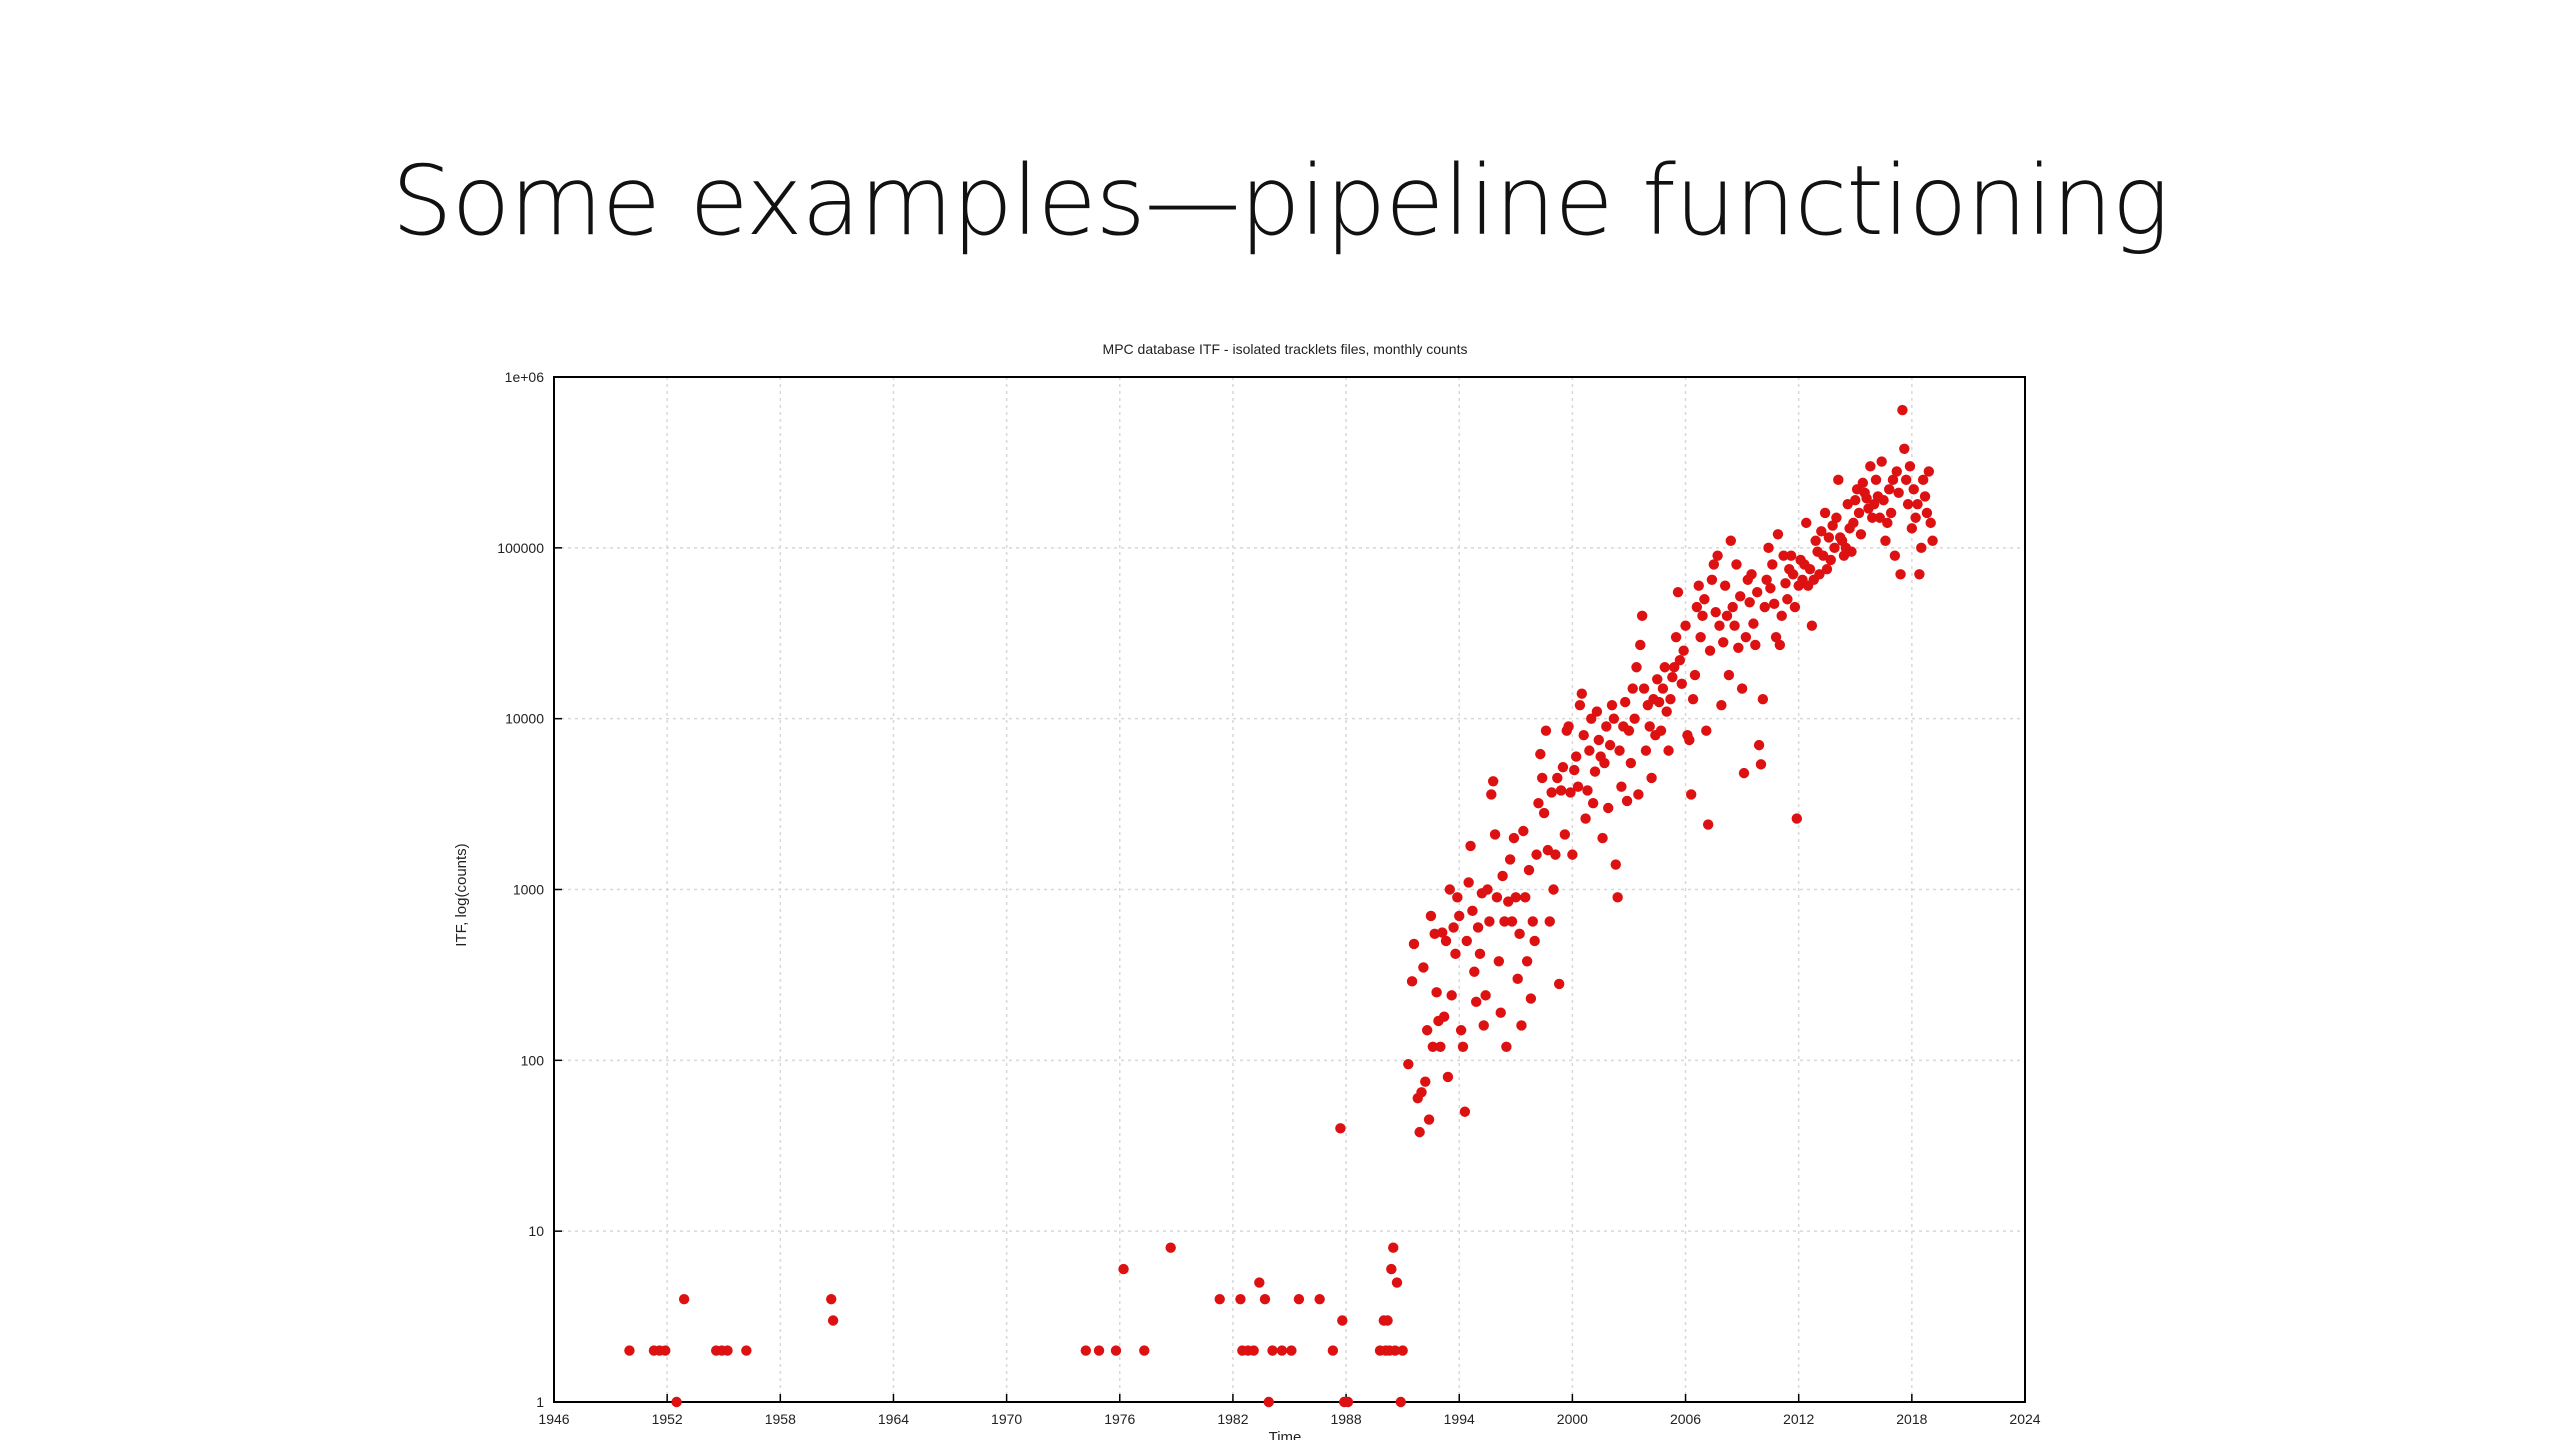 Image resolution: width=2560 pixels, height=1440 pixels. What do you see at coordinates (1006, 1419) in the screenshot?
I see `x-tick-label: 1970` at bounding box center [1006, 1419].